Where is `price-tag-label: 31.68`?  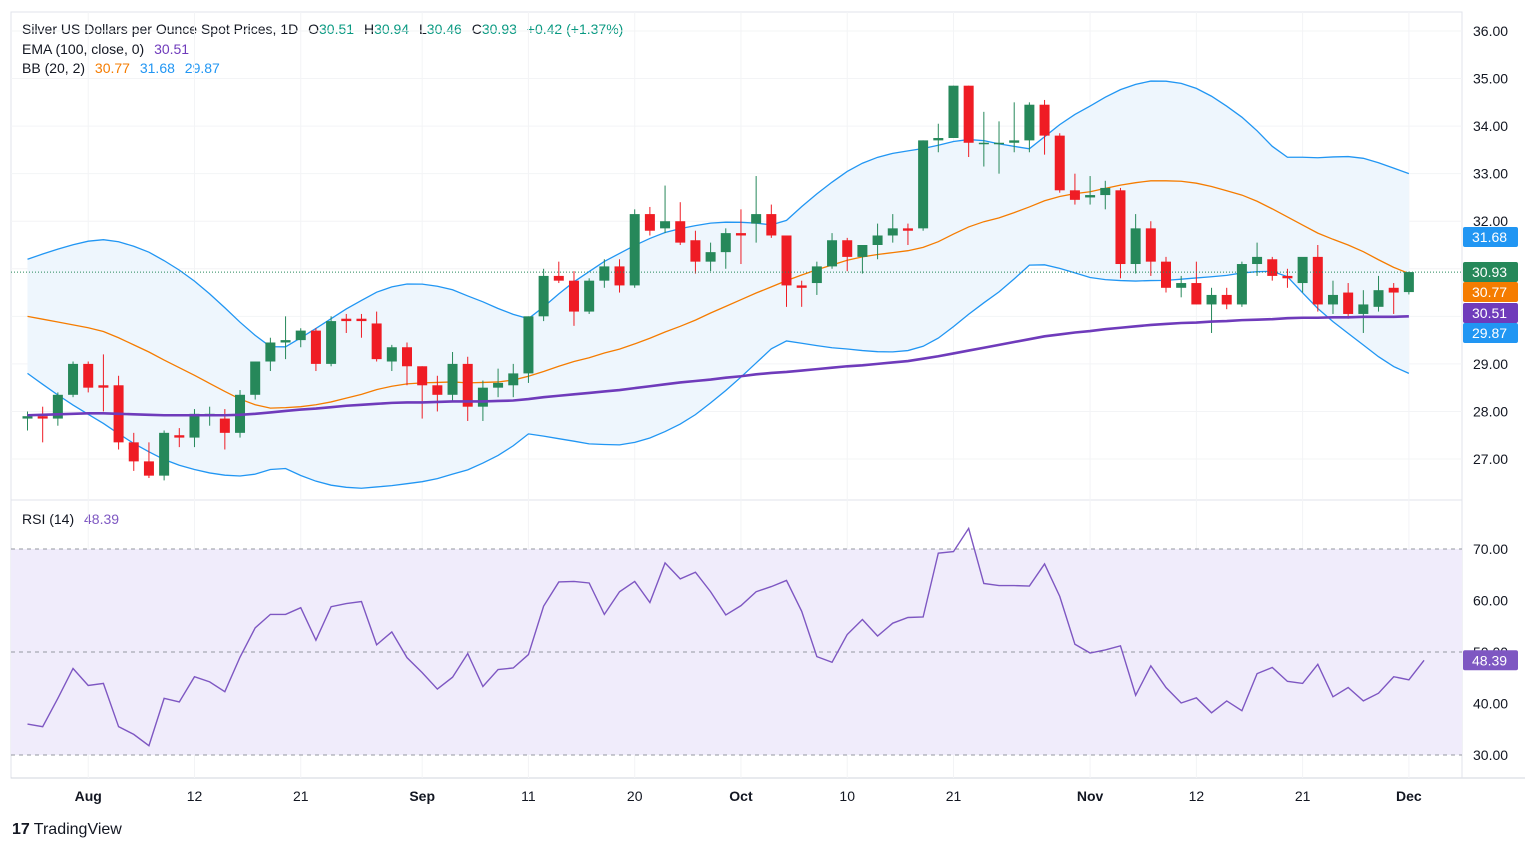 price-tag-label: 31.68 is located at coordinates (1489, 237).